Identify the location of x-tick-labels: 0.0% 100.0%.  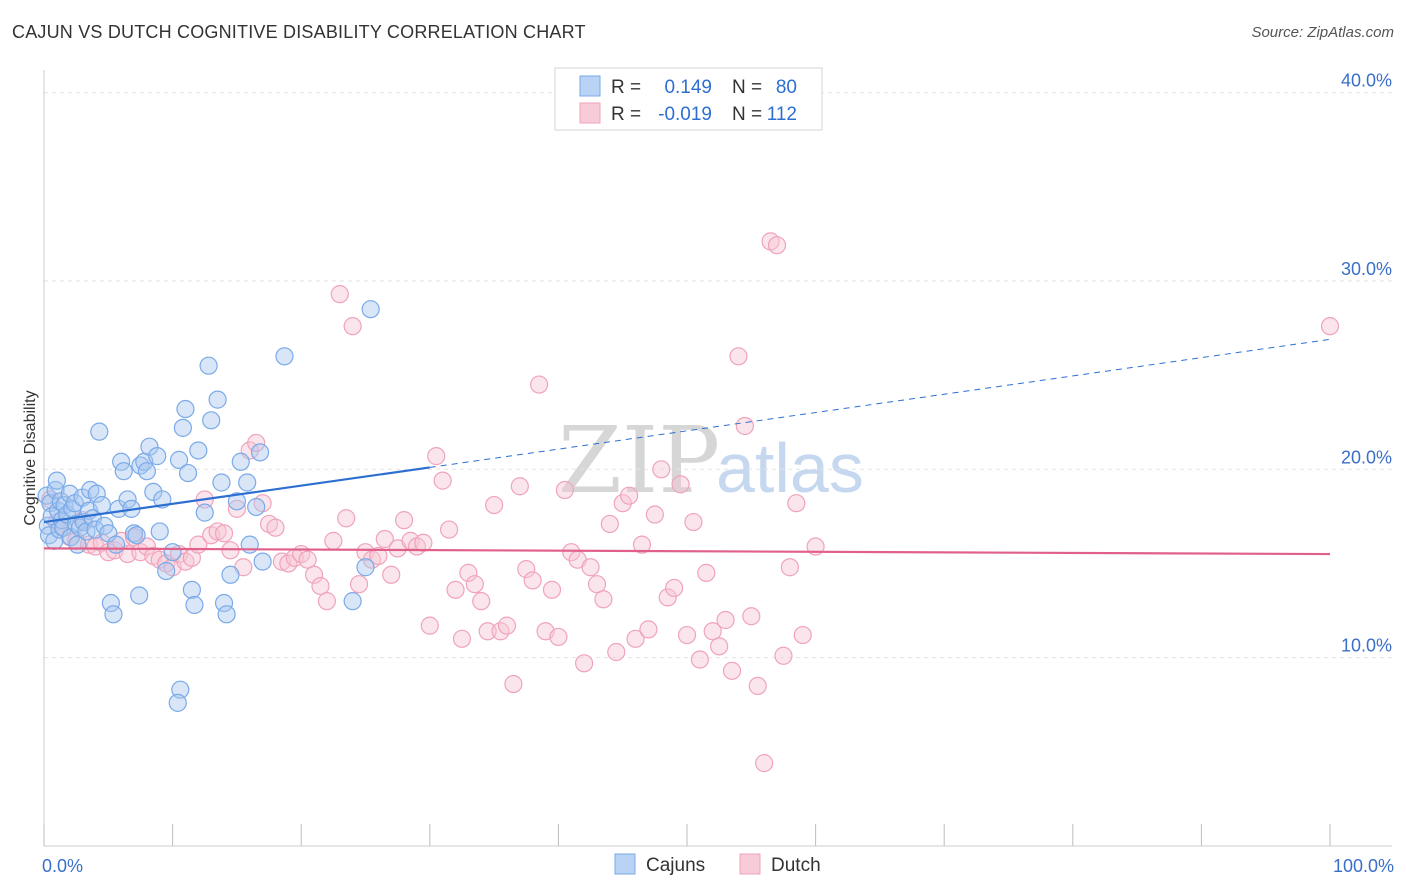
(718, 866).